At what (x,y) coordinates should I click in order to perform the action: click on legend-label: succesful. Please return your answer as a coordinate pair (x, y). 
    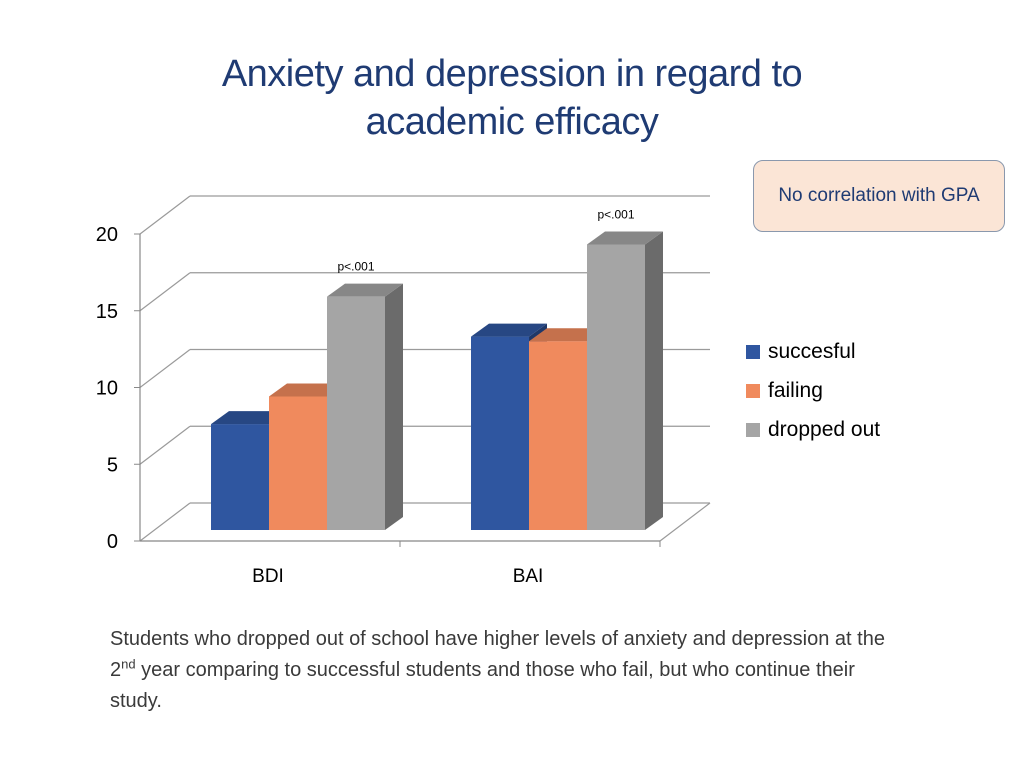
    Looking at the image, I should click on (812, 351).